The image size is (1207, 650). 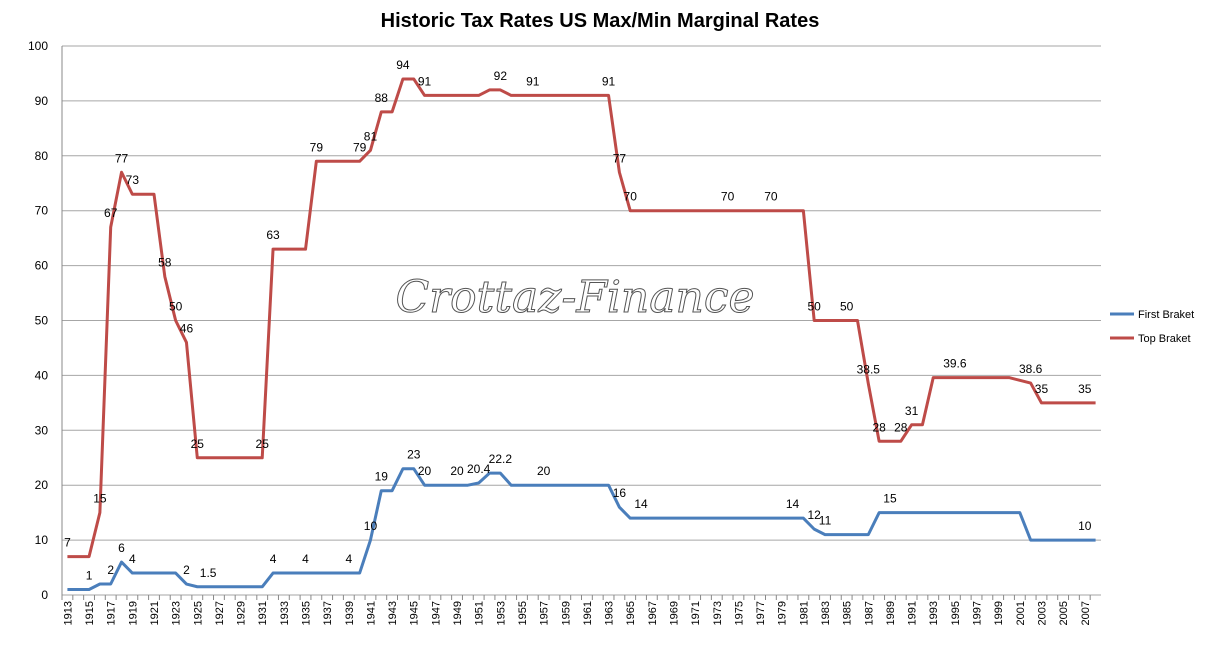 I want to click on x-tick-label: 1935, so click(x=307, y=613).